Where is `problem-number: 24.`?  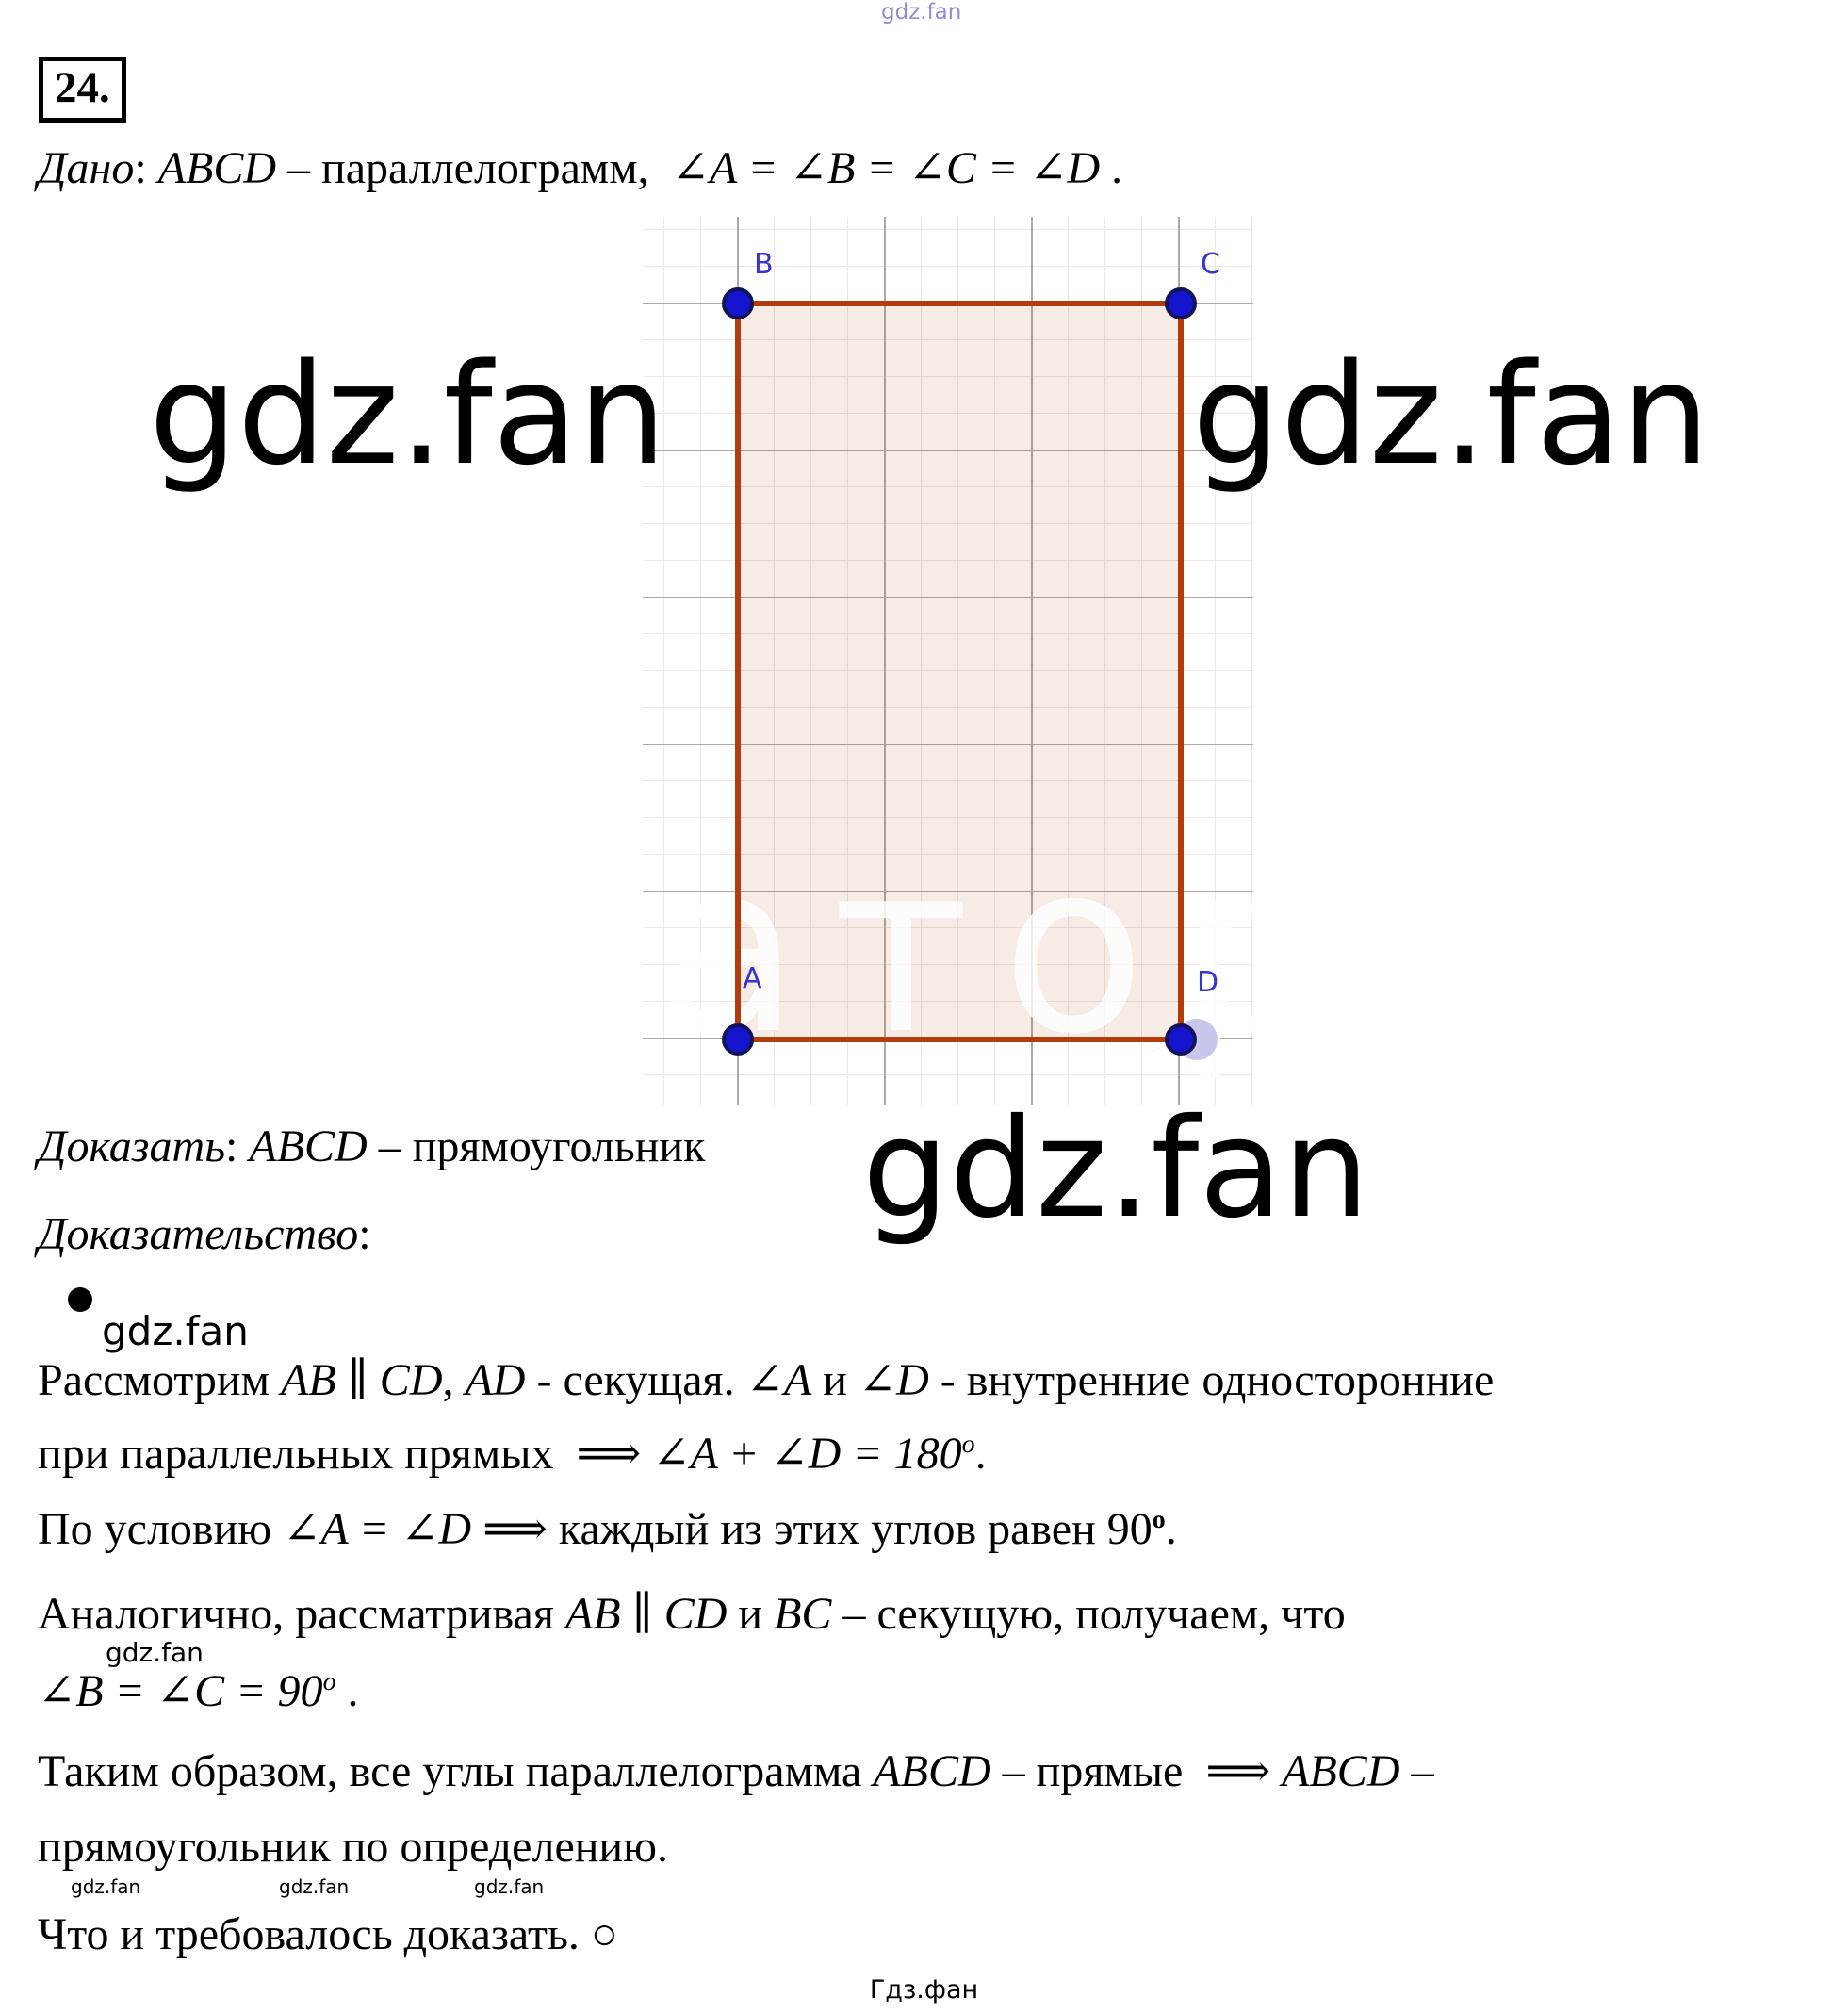 problem-number: 24. is located at coordinates (82, 88).